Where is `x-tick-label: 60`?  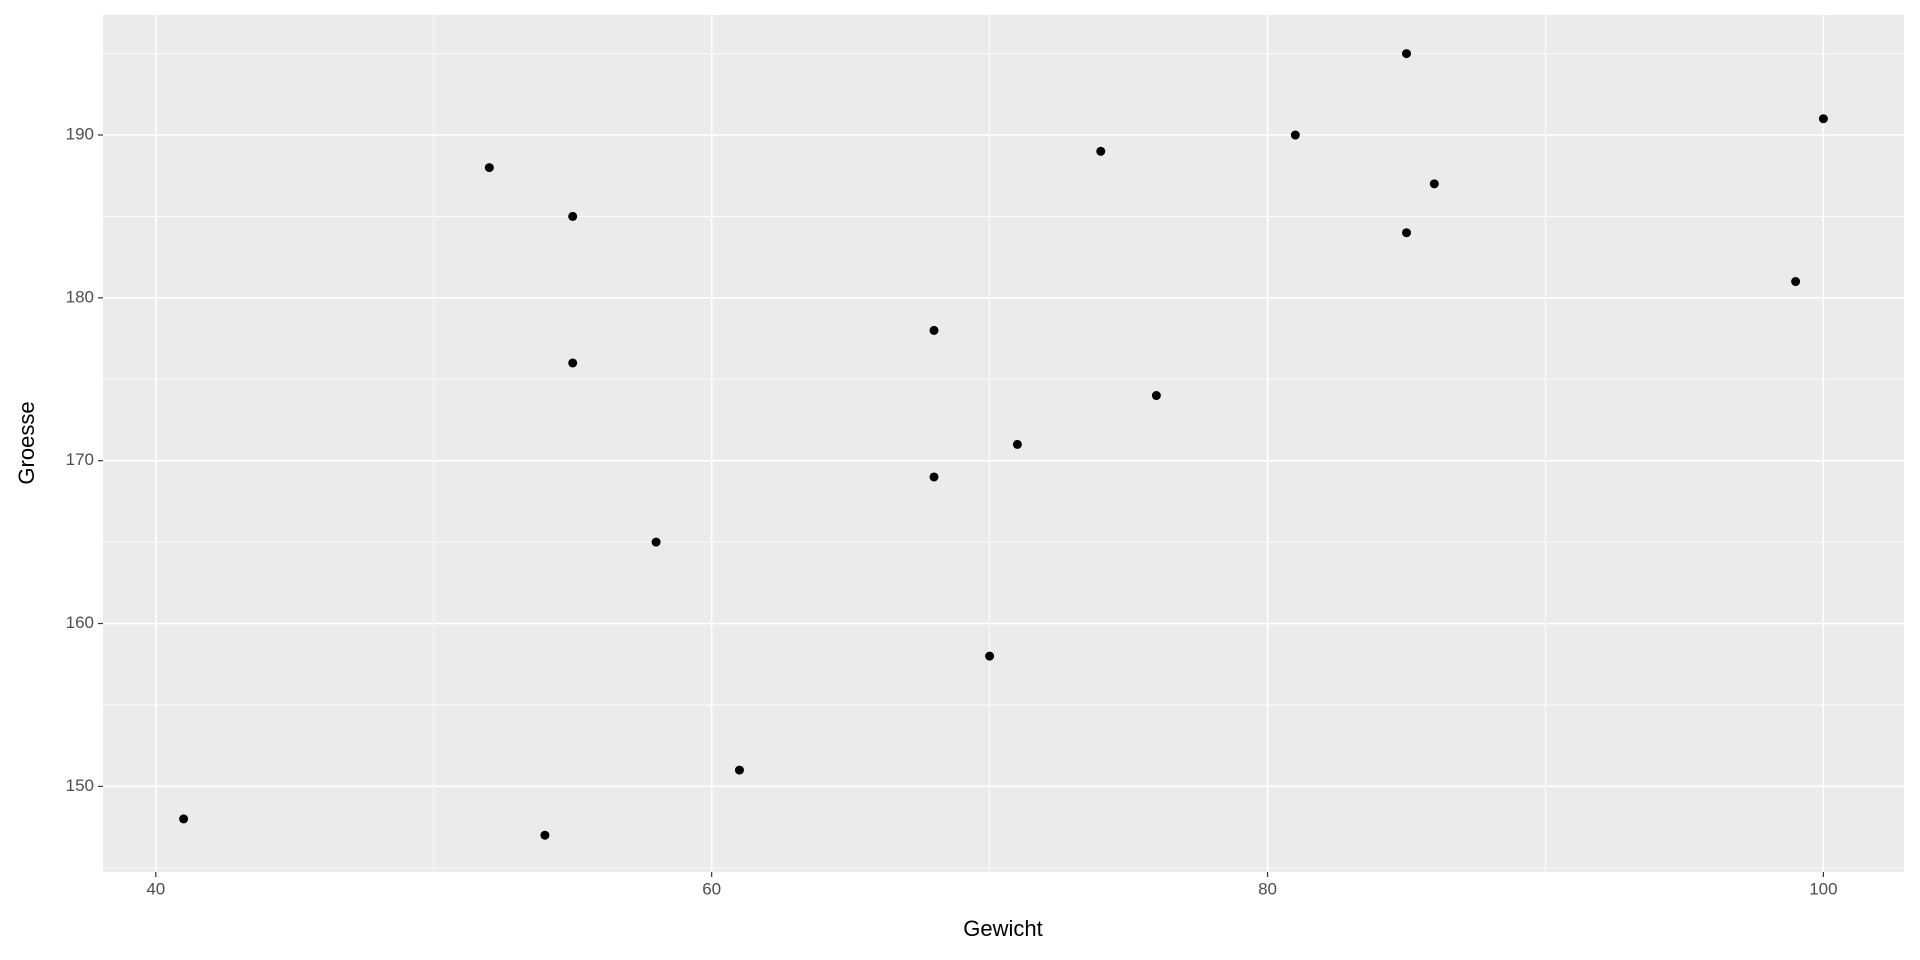
x-tick-label: 60 is located at coordinates (711, 888).